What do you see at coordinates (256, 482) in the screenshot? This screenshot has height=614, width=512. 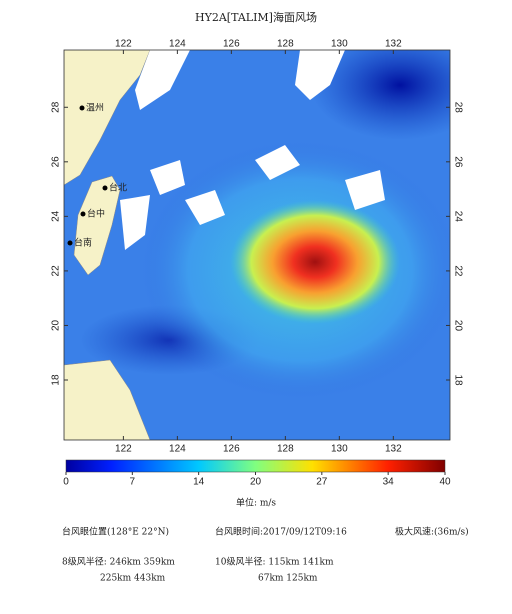 I see `colorbar-tick-label: 20` at bounding box center [256, 482].